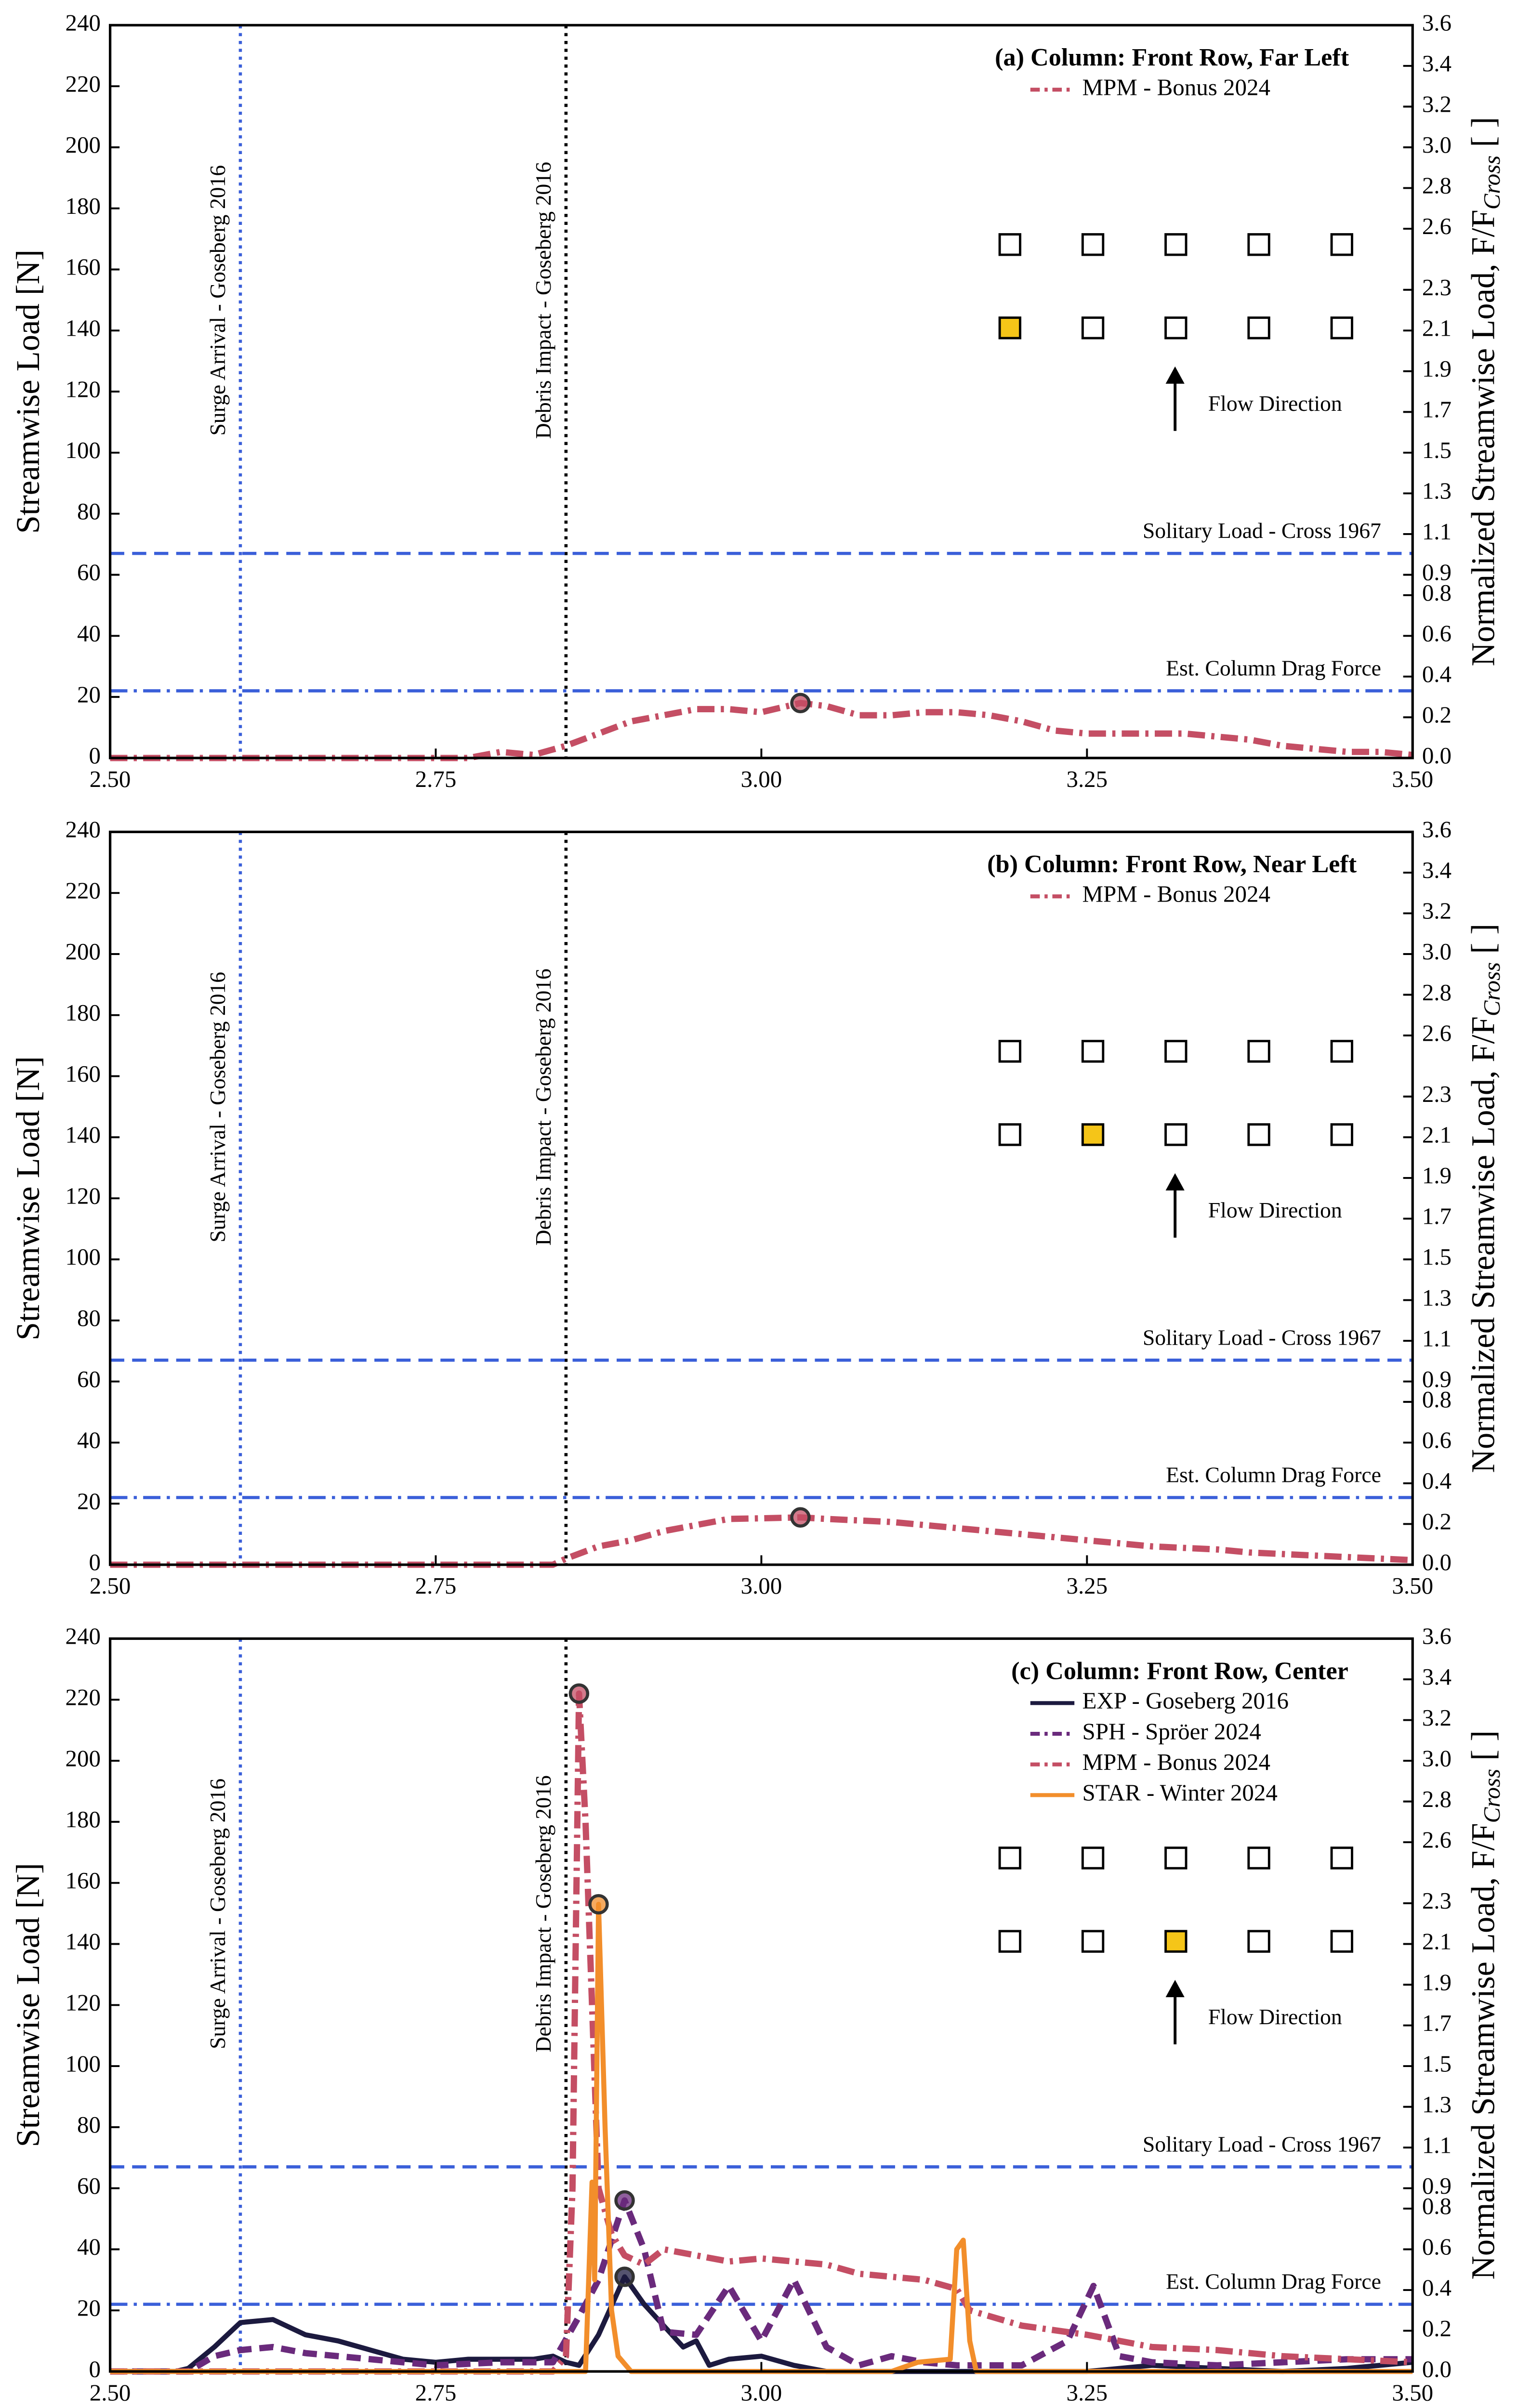  Describe the element at coordinates (1437, 829) in the screenshot. I see `y2-tick-label: 3.6` at that location.